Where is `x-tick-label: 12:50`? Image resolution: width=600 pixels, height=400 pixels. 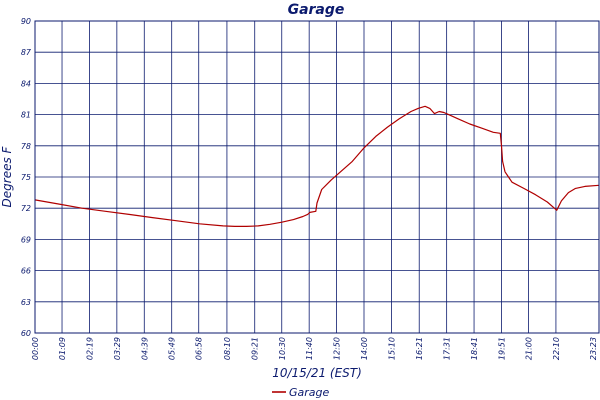 x-tick-label: 12:50 is located at coordinates (337, 348).